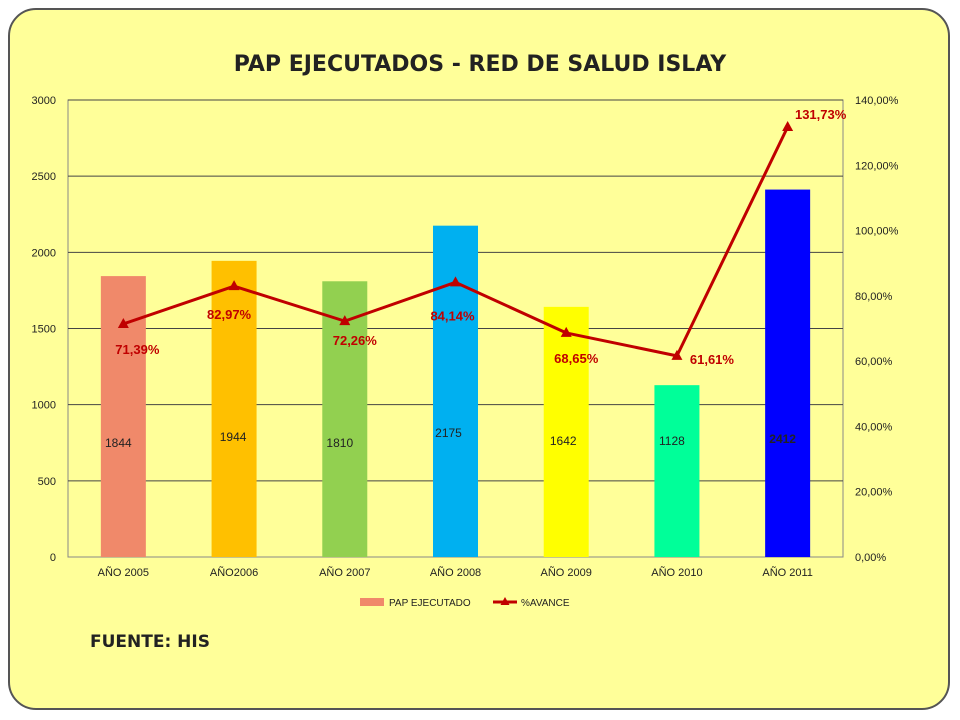  Describe the element at coordinates (339, 443) in the screenshot. I see `bar-value-label: 1810` at that location.